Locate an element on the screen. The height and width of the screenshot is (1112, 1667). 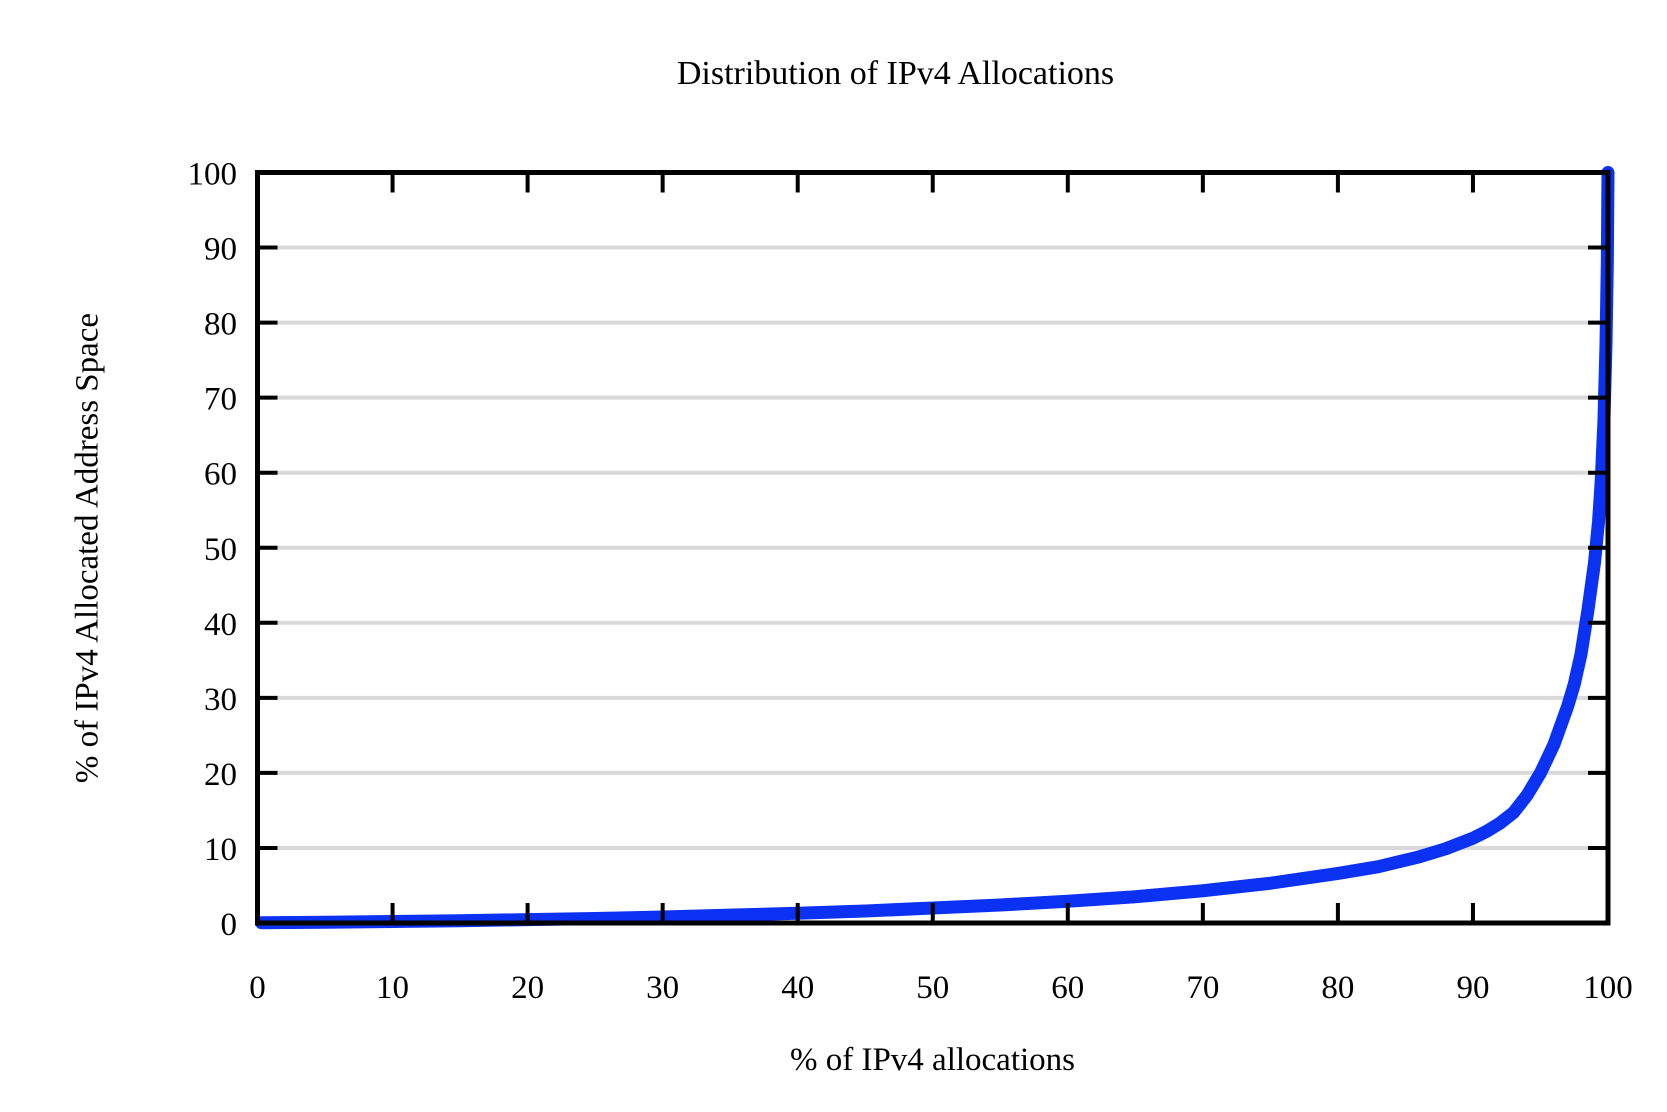
y-tick-label-0: 0 is located at coordinates (229, 925).